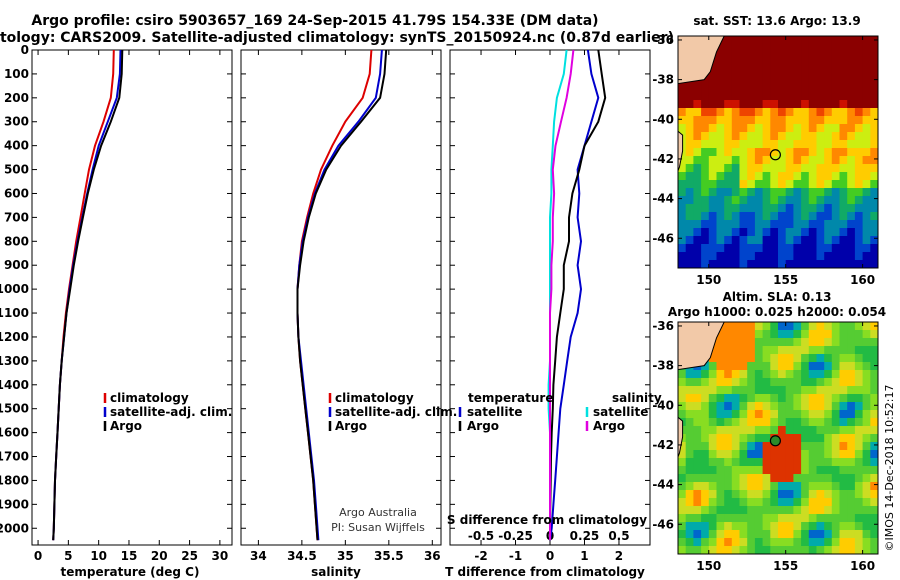 This screenshot has width=900, height=580. I want to click on y-tick-label: 1100, so click(14, 313).